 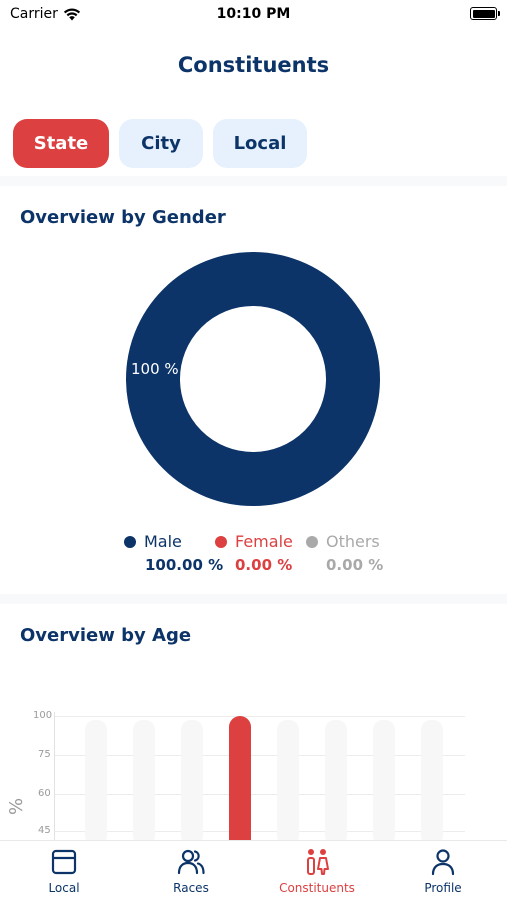 What do you see at coordinates (318, 862) in the screenshot?
I see `constituents-icon` at bounding box center [318, 862].